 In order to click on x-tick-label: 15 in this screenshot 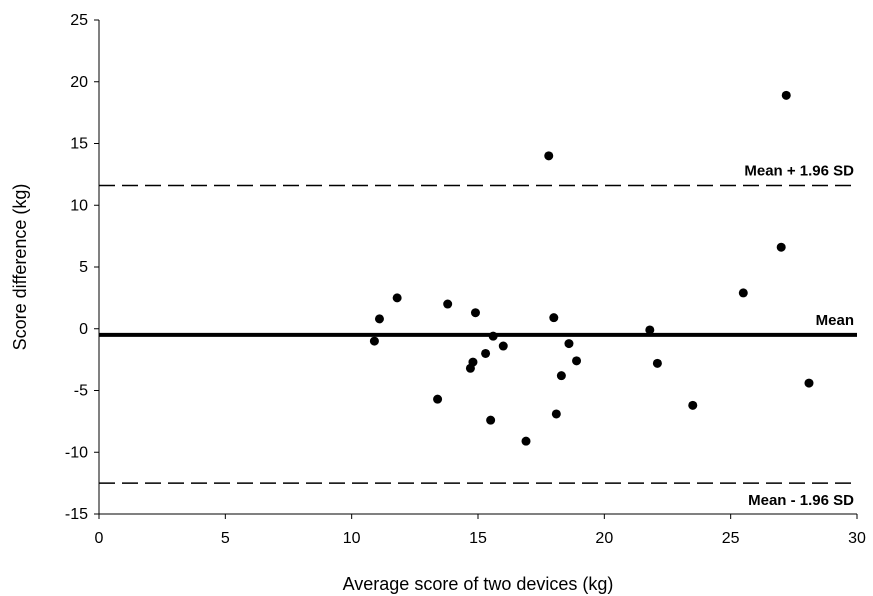, I will do `click(478, 538)`.